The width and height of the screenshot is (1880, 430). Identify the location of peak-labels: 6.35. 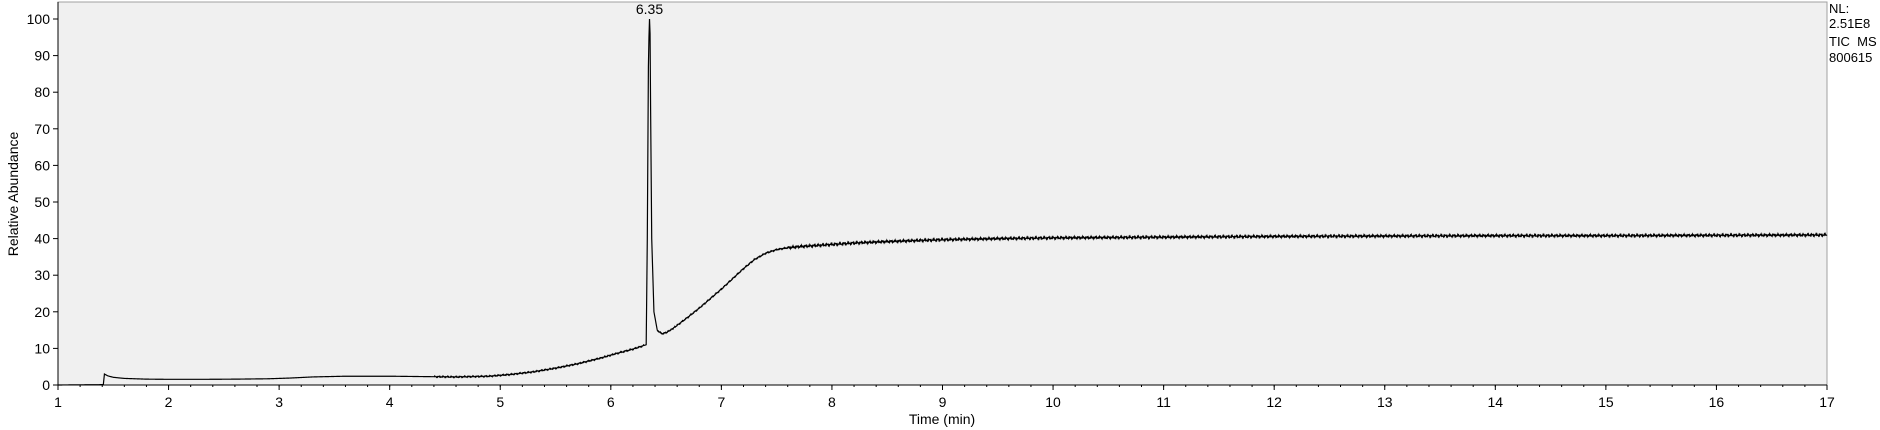
(649, 9).